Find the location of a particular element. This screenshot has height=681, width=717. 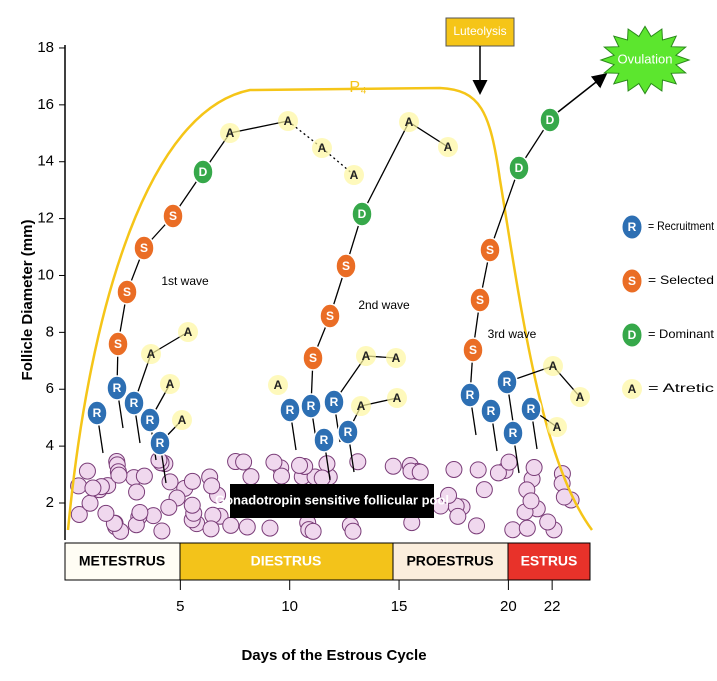

phase-label: ESTRUS is located at coordinates (549, 561).